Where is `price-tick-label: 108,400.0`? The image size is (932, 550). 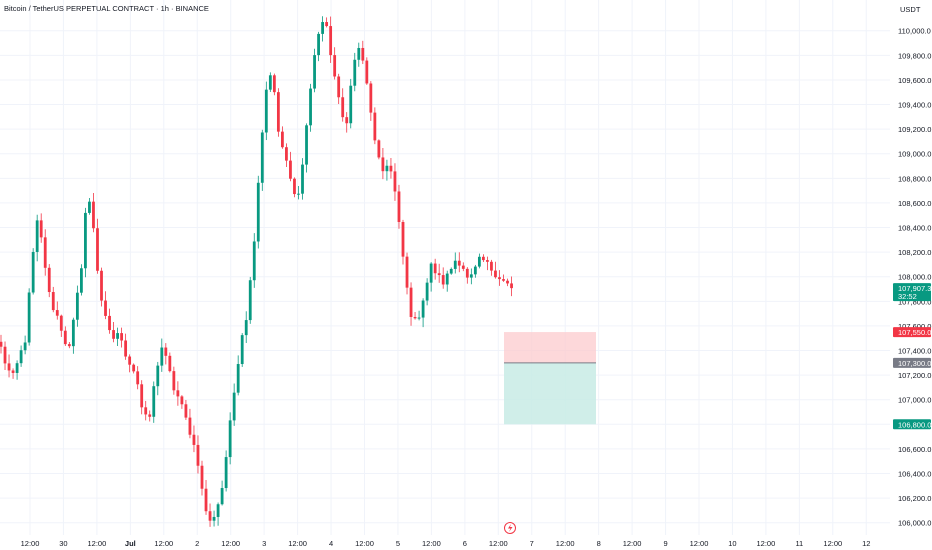 price-tick-label: 108,400.0 is located at coordinates (914, 228).